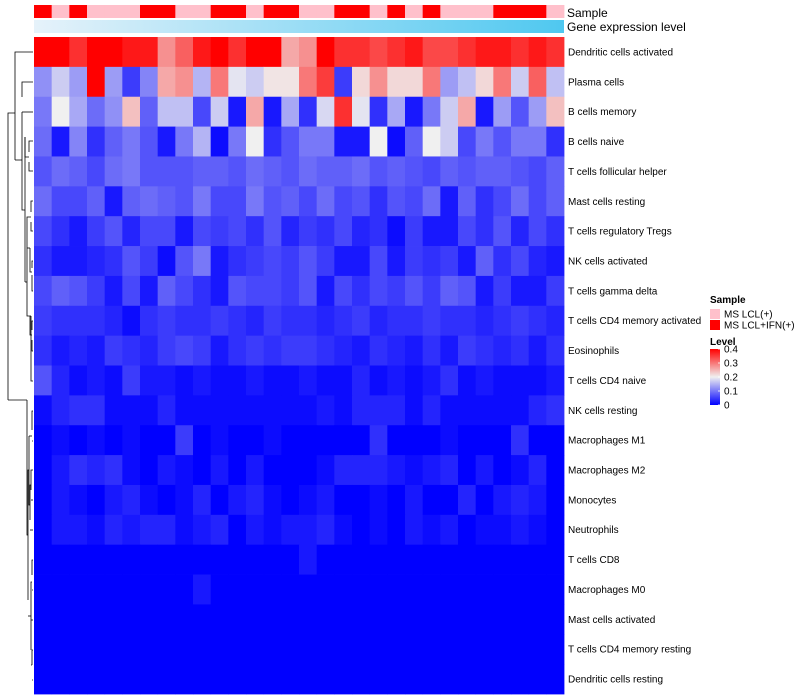 The image size is (800, 700). I want to click on row-label: NK cells resting, so click(602, 411).